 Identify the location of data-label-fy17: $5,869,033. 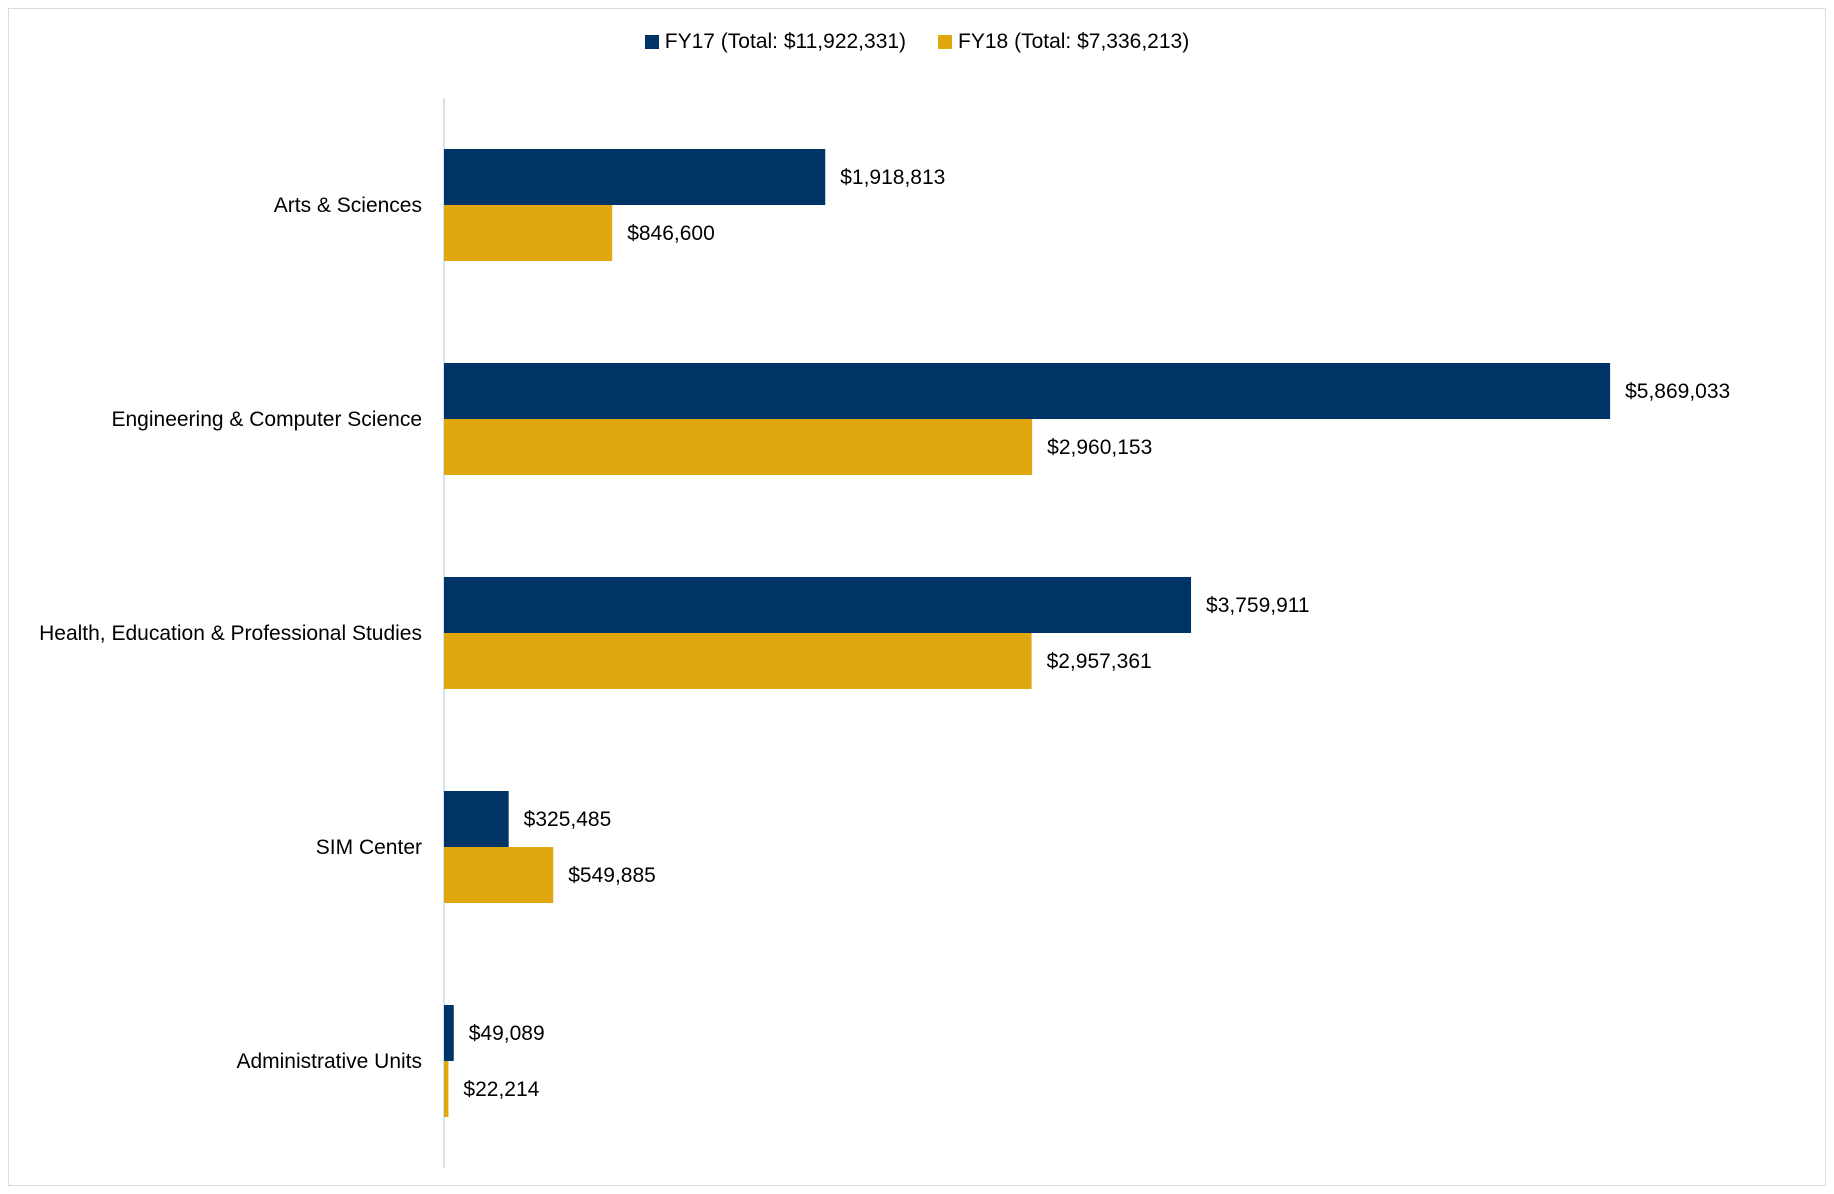
(1677, 391).